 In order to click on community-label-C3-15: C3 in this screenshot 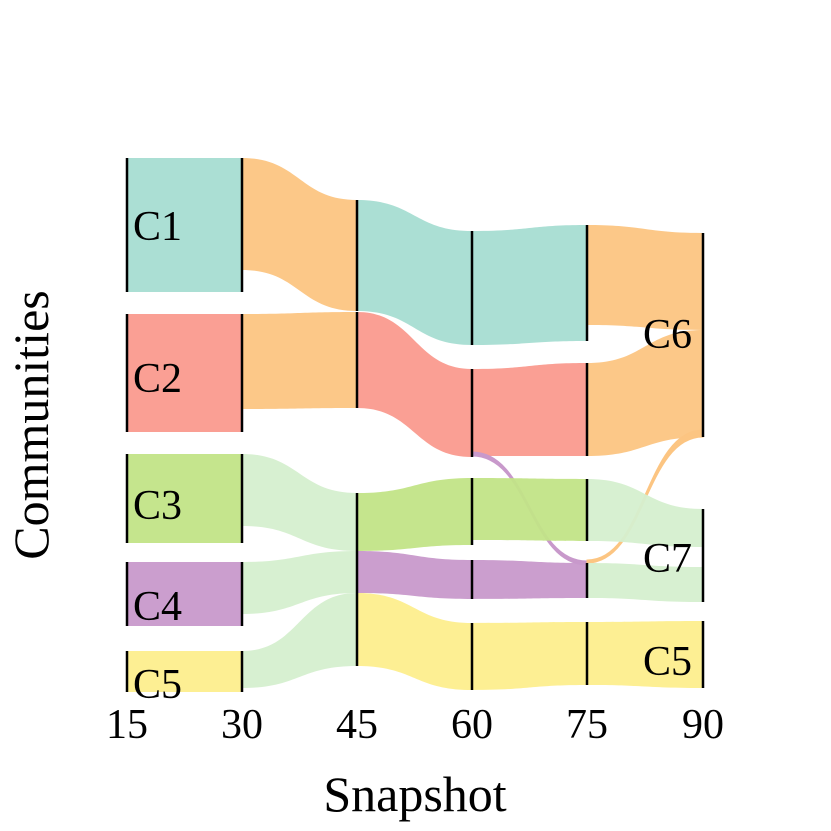, I will do `click(157, 506)`.